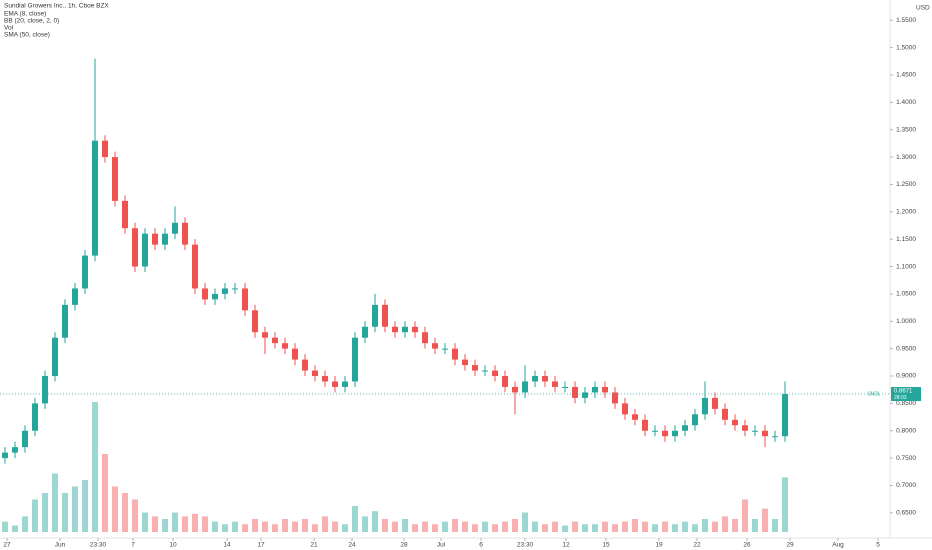 The image size is (932, 550). Describe the element at coordinates (906, 75) in the screenshot. I see `y-tick-label: 1.4500` at that location.